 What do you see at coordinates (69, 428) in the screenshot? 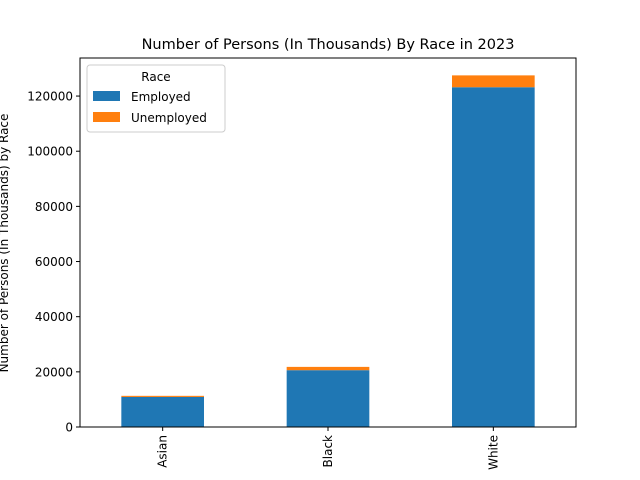
I see `y-tick-label: 0` at bounding box center [69, 428].